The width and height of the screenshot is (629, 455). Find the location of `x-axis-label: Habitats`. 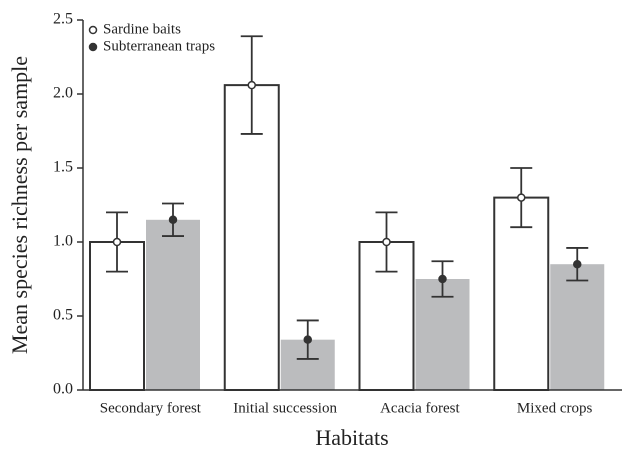

x-axis-label: Habitats is located at coordinates (351, 437).